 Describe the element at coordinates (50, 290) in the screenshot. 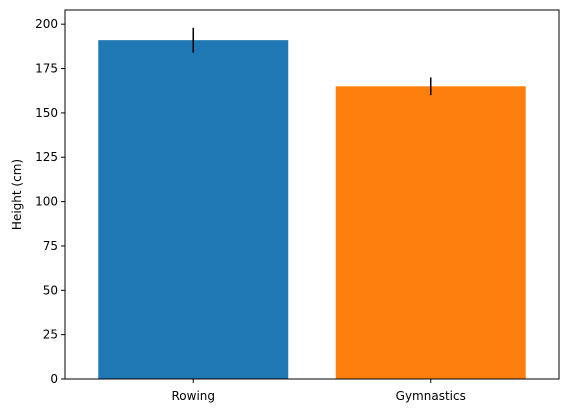

I see `y-tick-label: 50` at that location.